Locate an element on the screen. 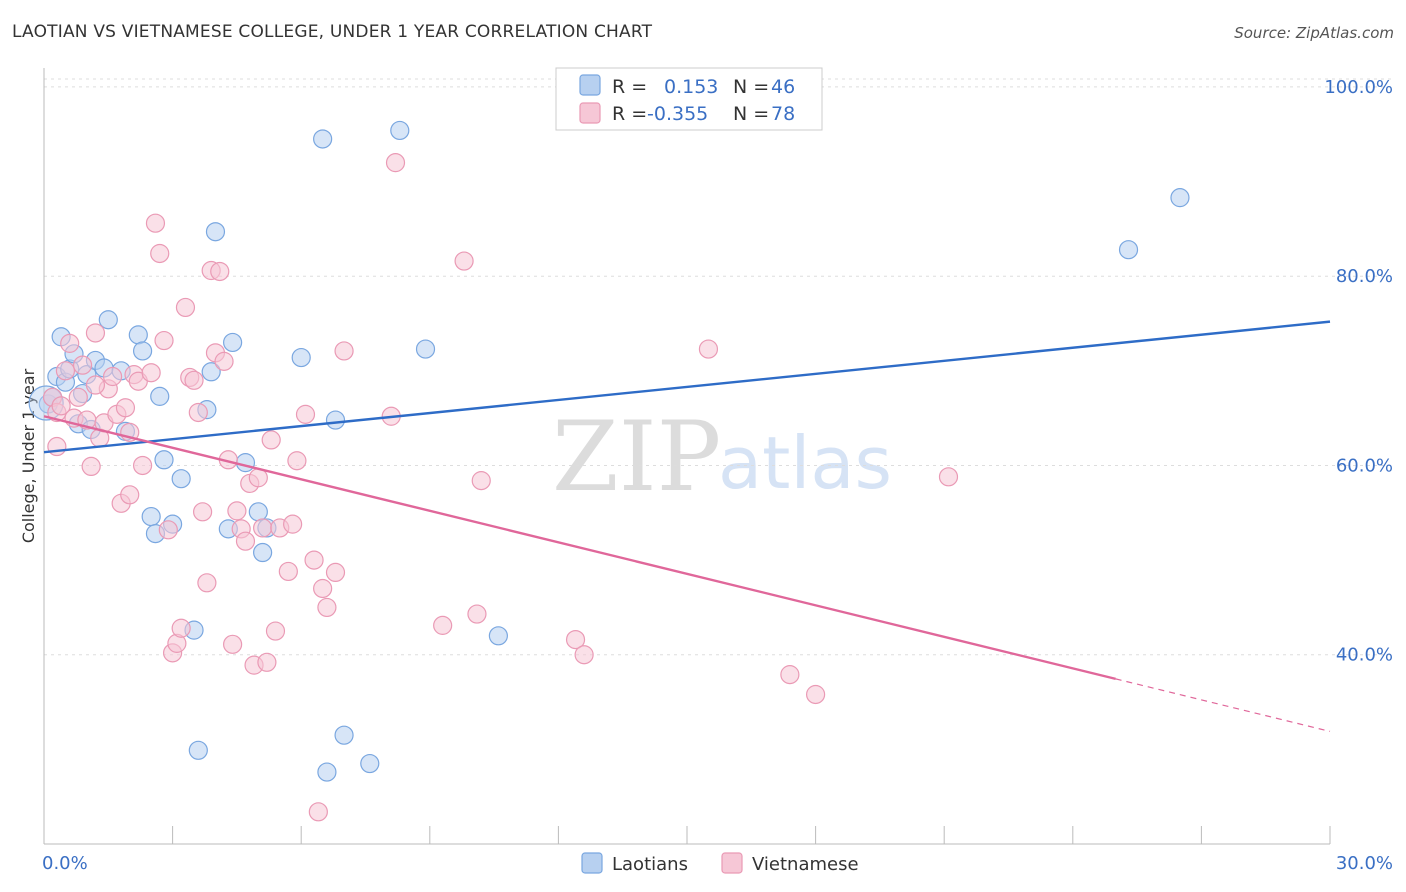 The height and width of the screenshot is (892, 1406). x-tick-labels: 0.0% 30.0% is located at coordinates (717, 863).